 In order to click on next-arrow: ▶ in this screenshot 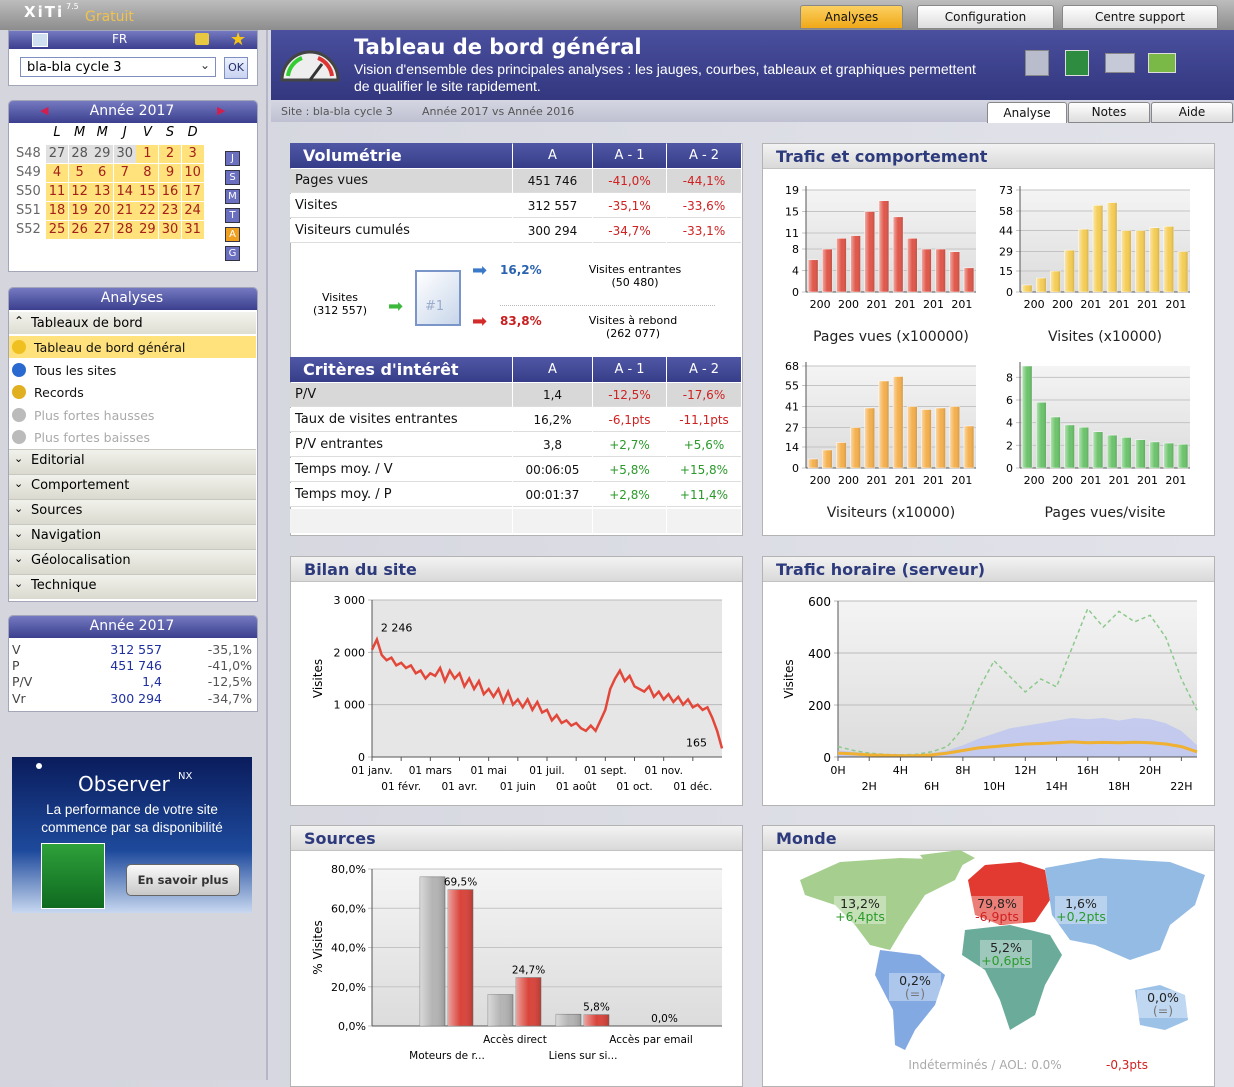, I will do `click(221, 110)`.